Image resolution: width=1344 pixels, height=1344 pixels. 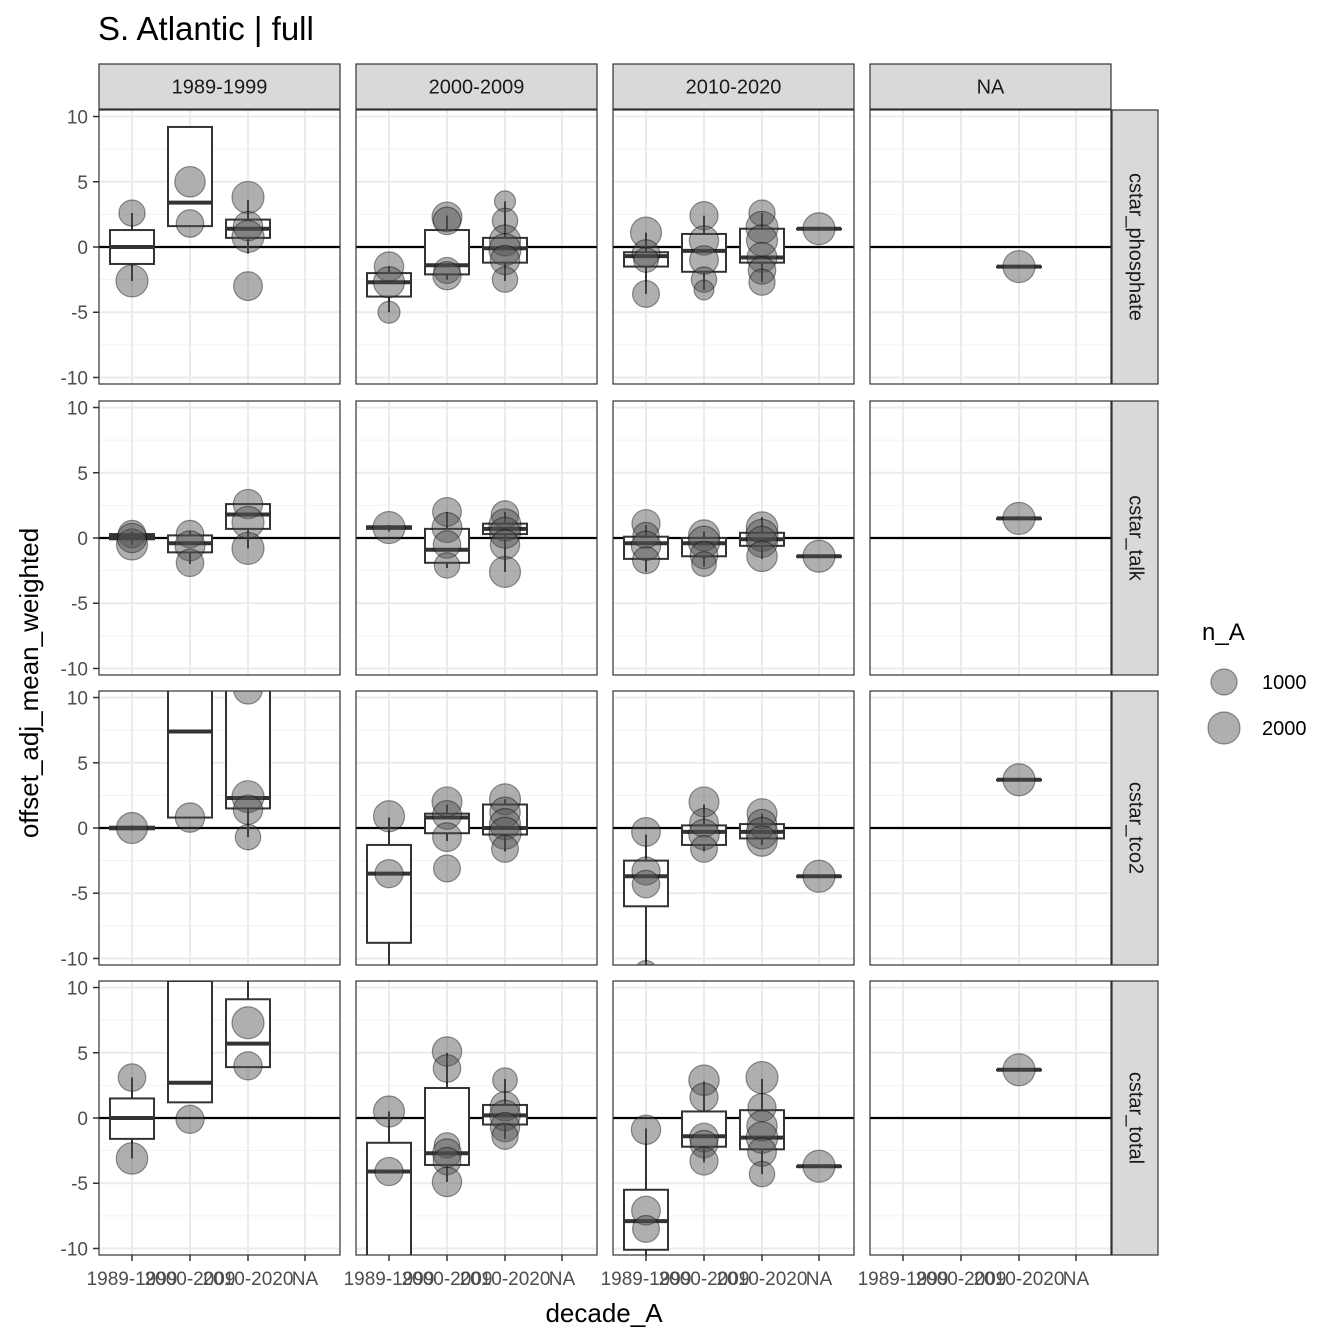 What do you see at coordinates (1284, 729) in the screenshot?
I see `legend-key-label: 2000` at bounding box center [1284, 729].